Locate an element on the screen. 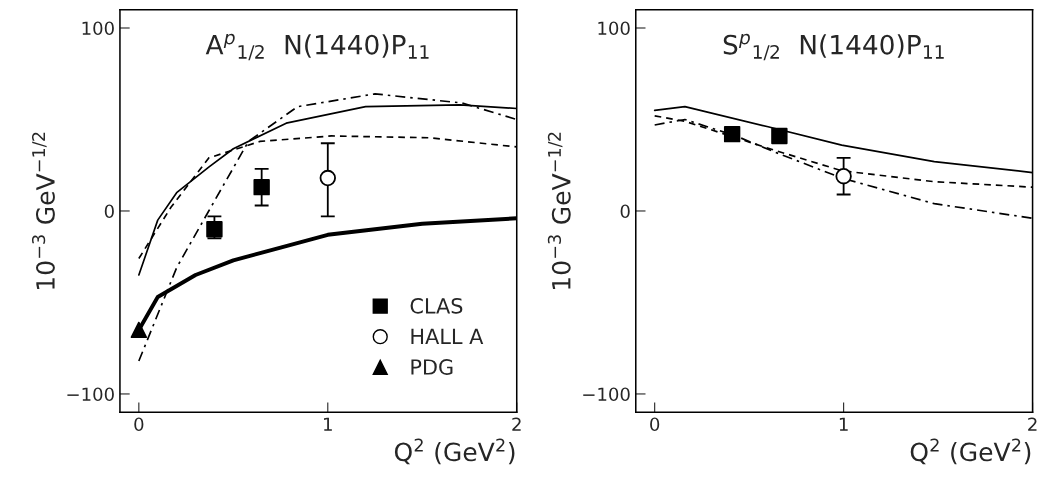 This screenshot has width=1043, height=485. legend-label: HALL A is located at coordinates (447, 336).